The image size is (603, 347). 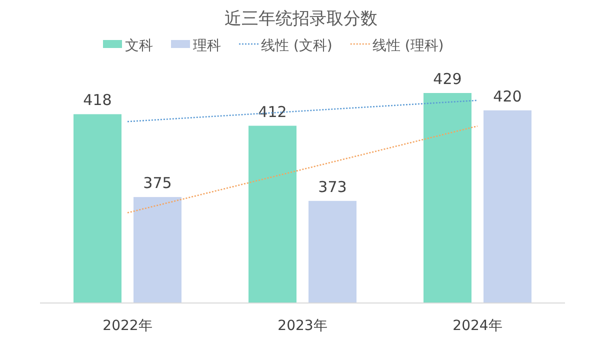 I want to click on data-label: 420, so click(x=507, y=96).